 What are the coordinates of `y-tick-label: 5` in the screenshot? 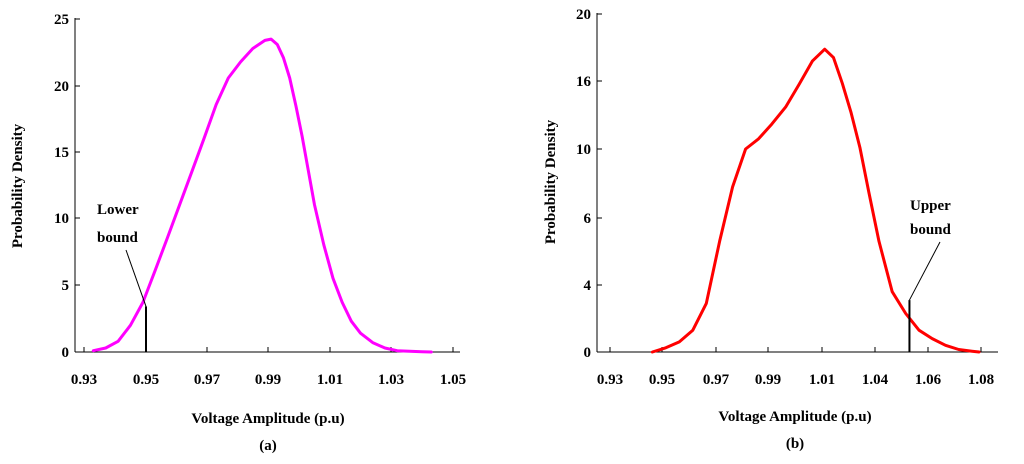 It's located at (66, 286).